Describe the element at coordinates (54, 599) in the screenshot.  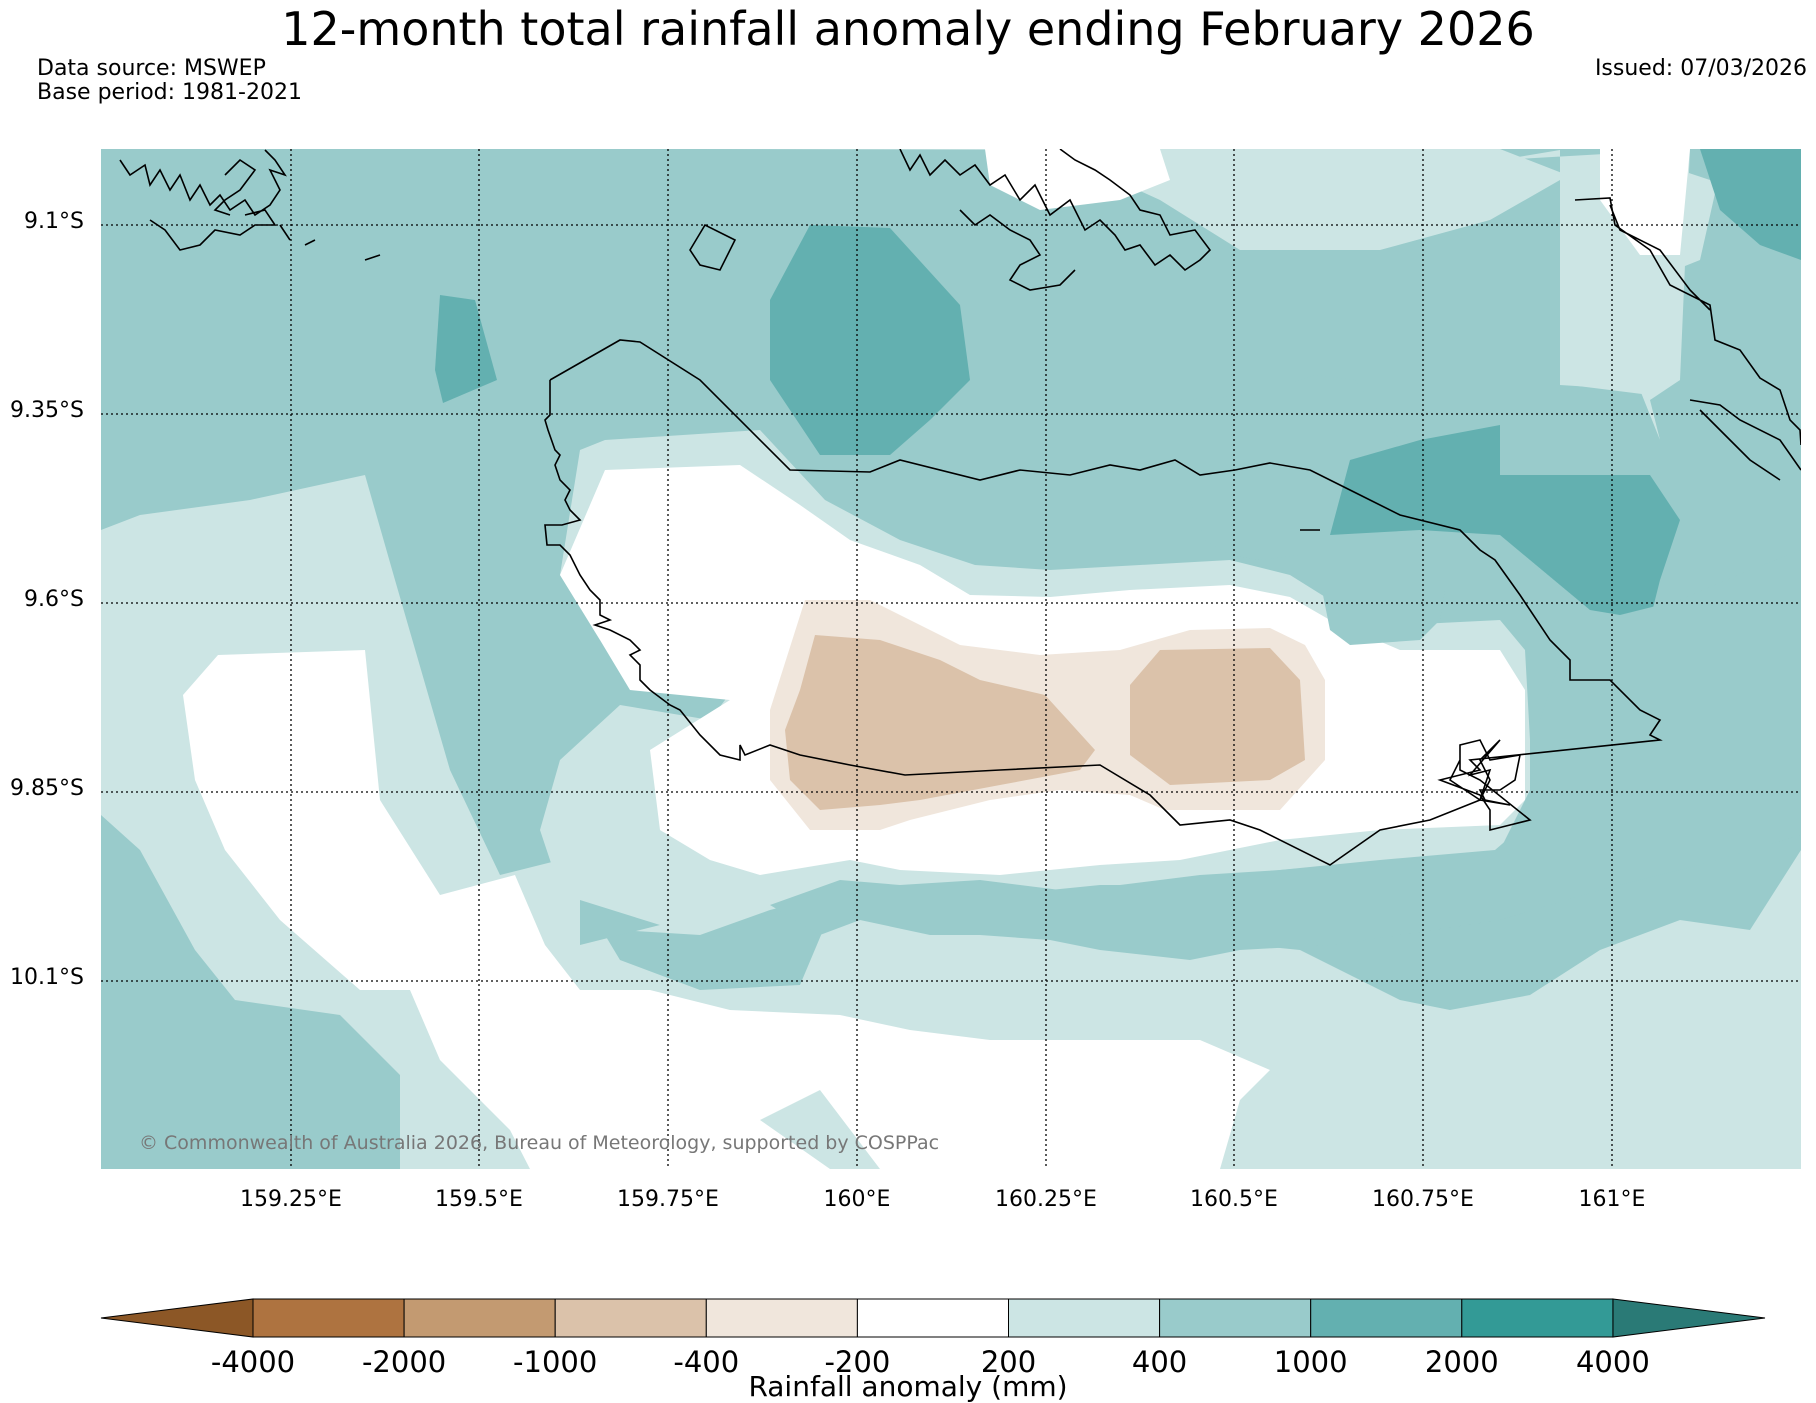
I see `lat-label-9-6: 9.6°S` at that location.